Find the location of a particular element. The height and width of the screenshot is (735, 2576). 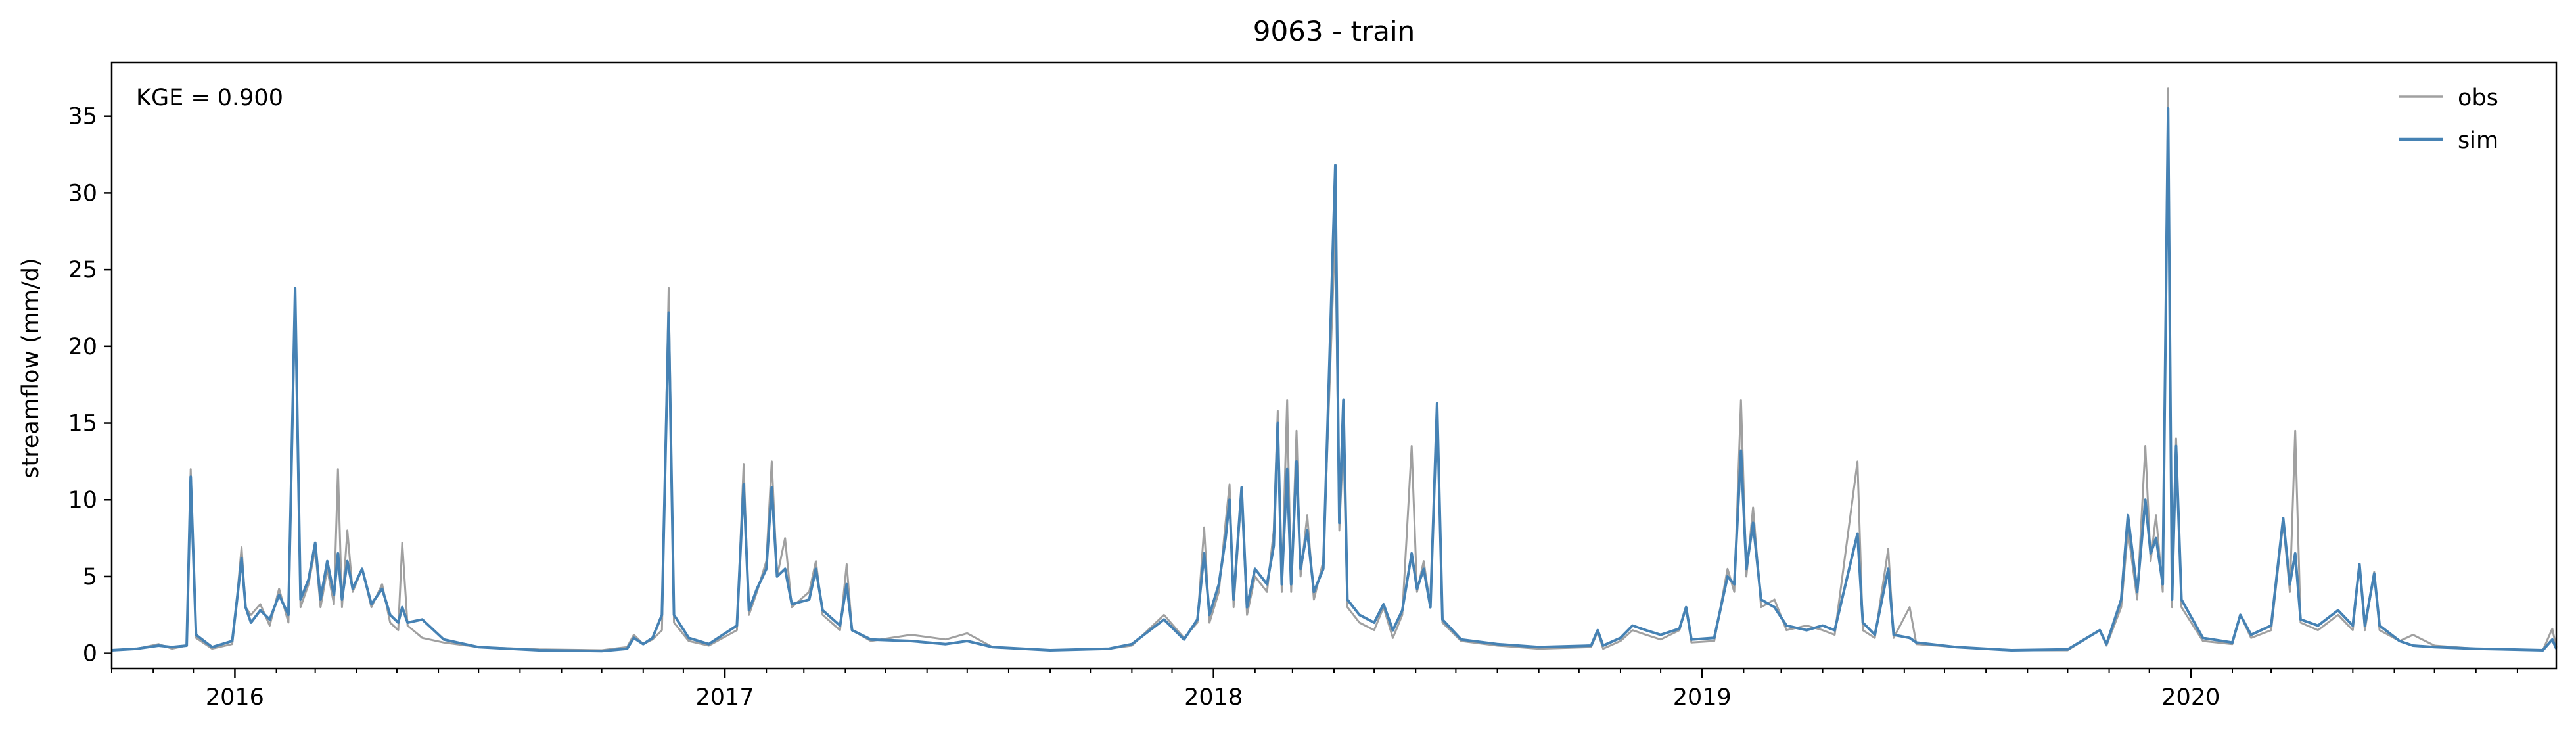

legend-obs-label: obs is located at coordinates (2478, 98).